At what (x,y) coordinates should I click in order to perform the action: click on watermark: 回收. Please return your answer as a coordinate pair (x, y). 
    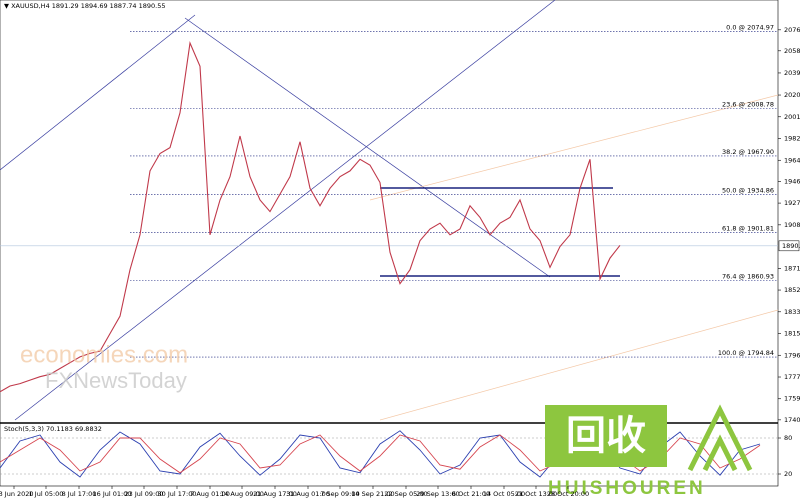
    Looking at the image, I should click on (606, 436).